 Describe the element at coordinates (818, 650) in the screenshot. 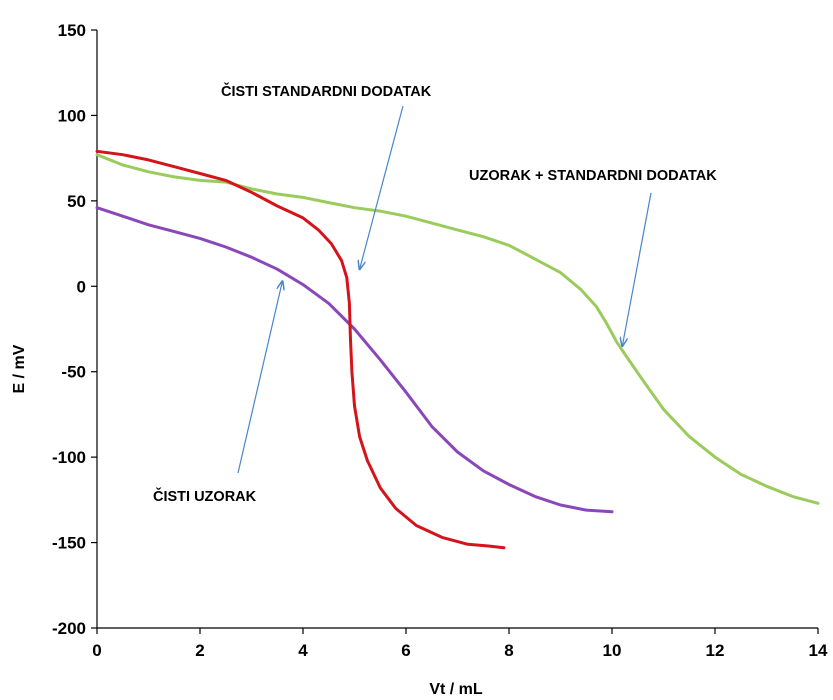

I see `x-tick-label: 14` at that location.